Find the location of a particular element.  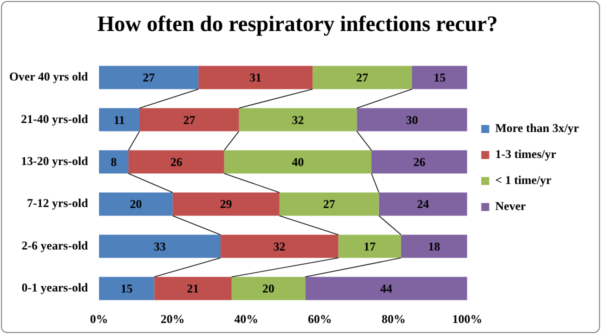

data-label: 33 is located at coordinates (160, 246).